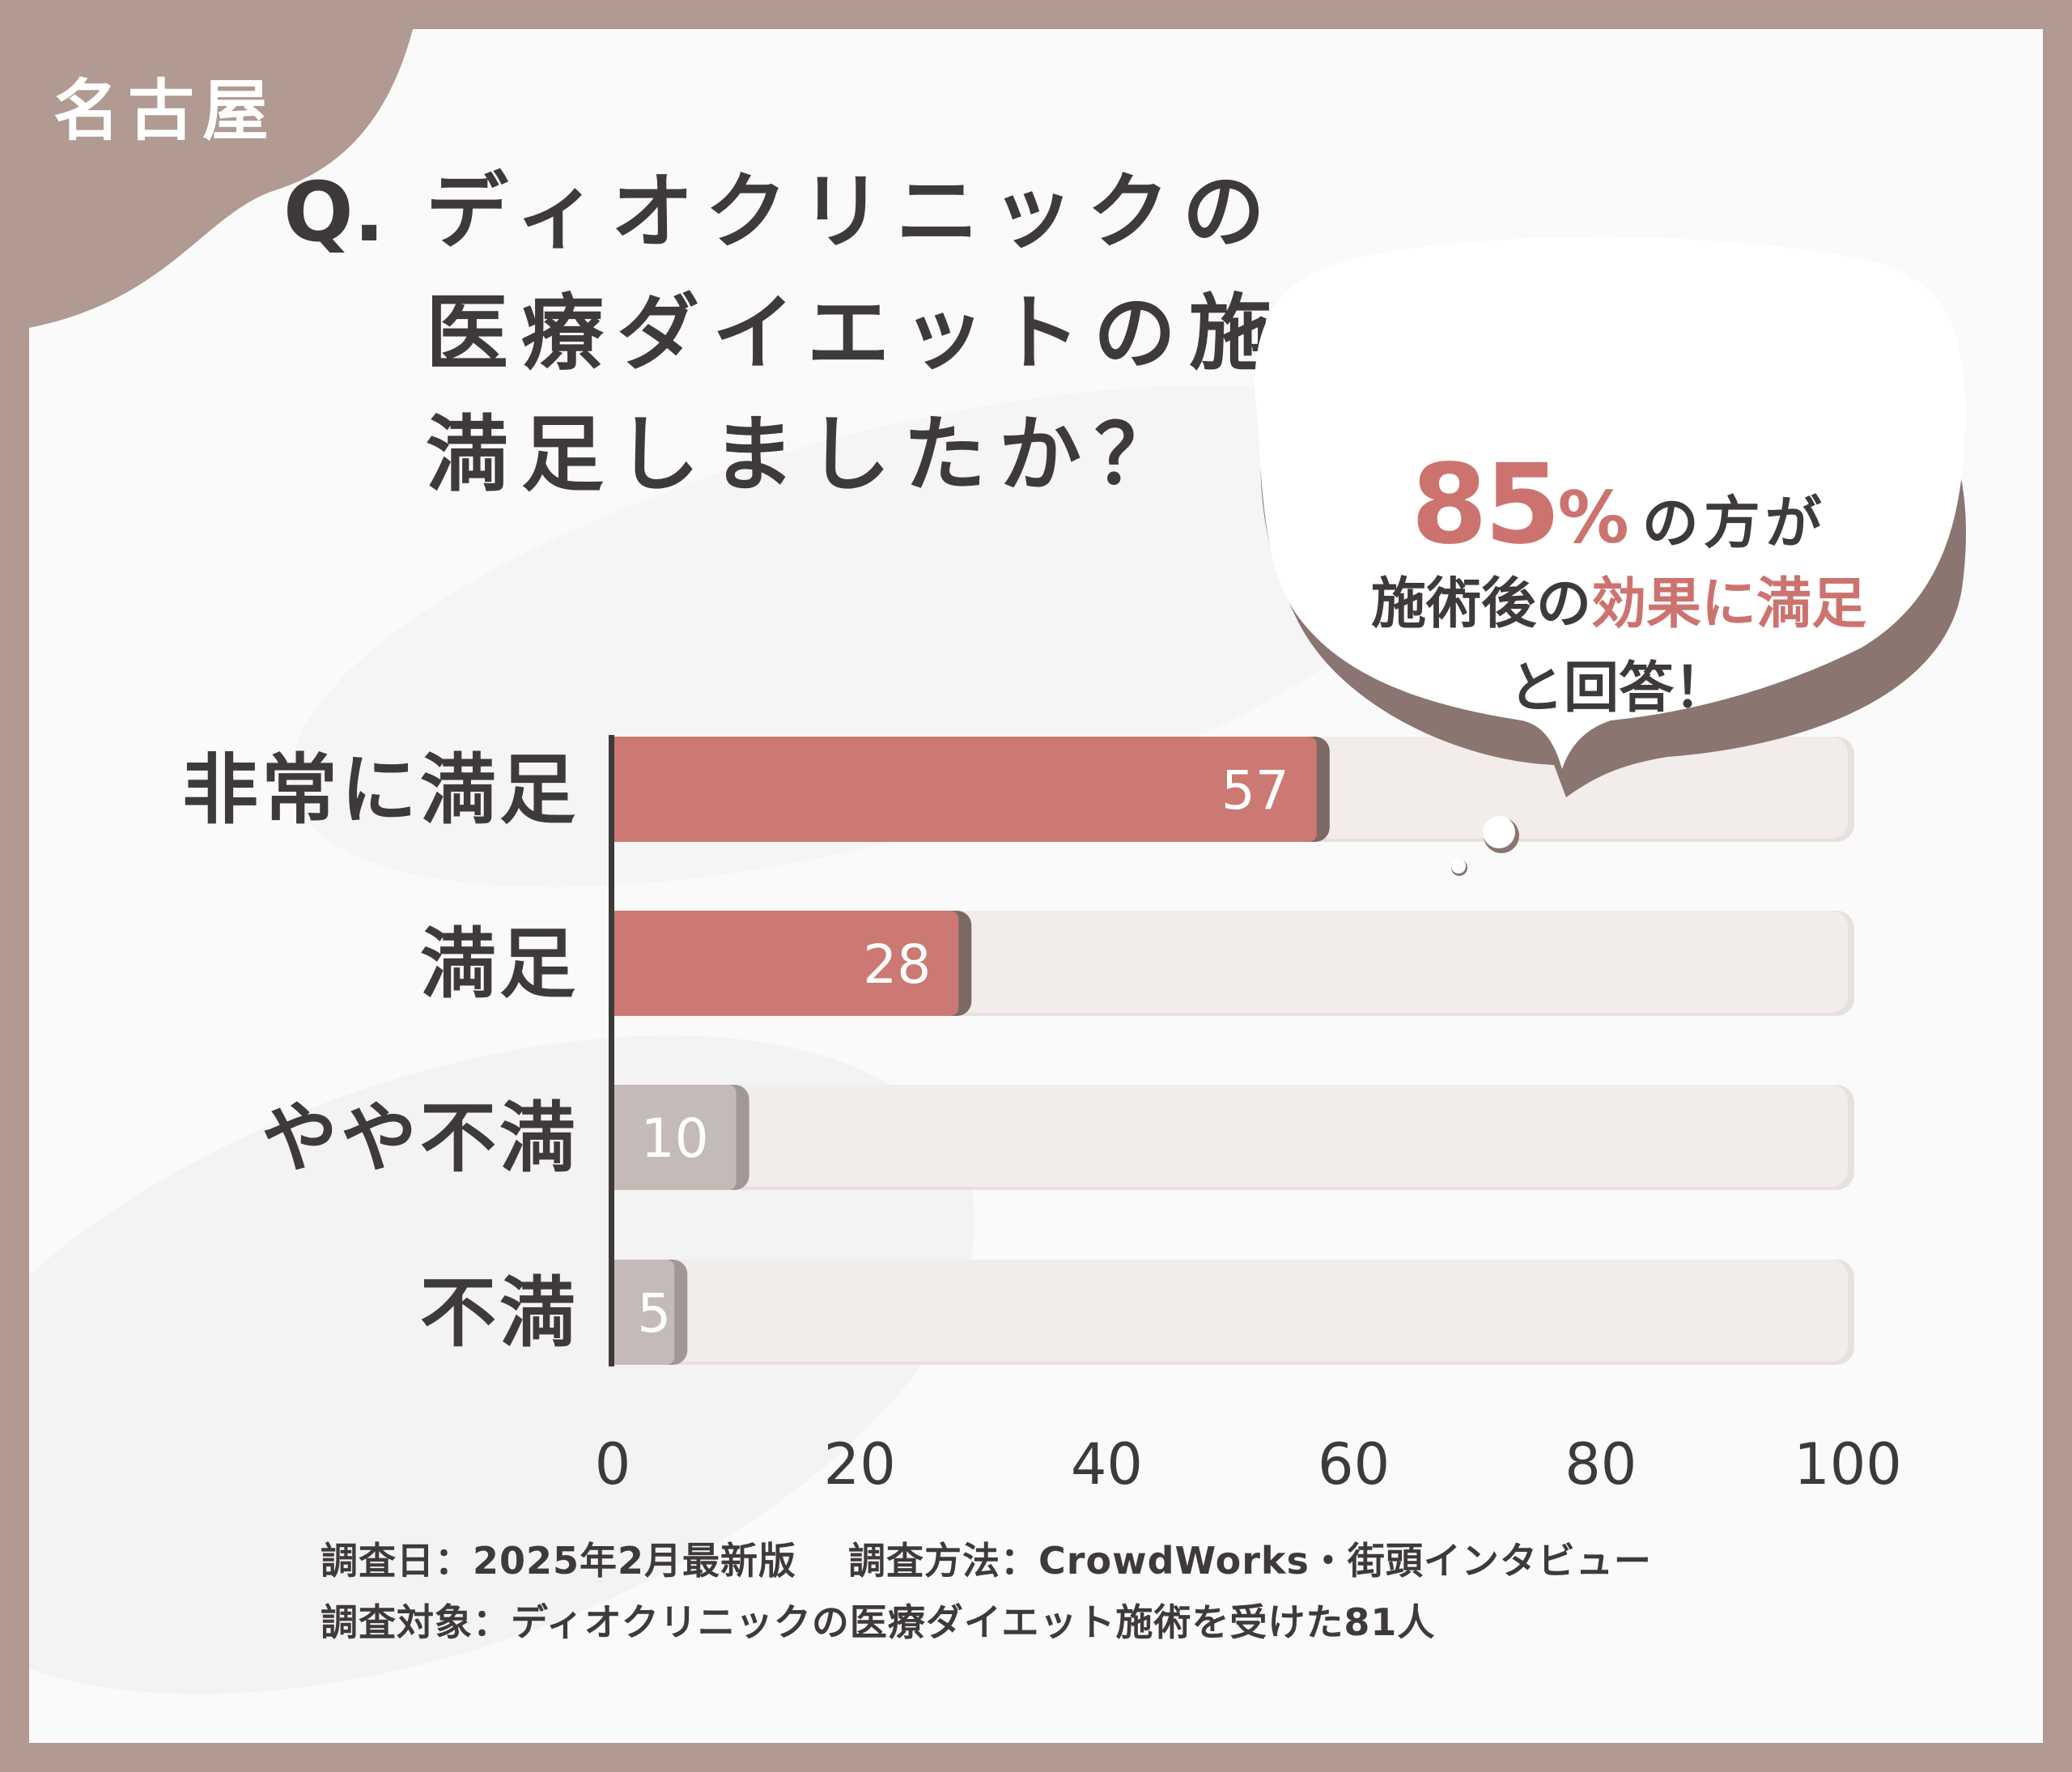 The width and height of the screenshot is (2072, 1772). Describe the element at coordinates (897, 965) in the screenshot. I see `bar-value-label: 28` at that location.